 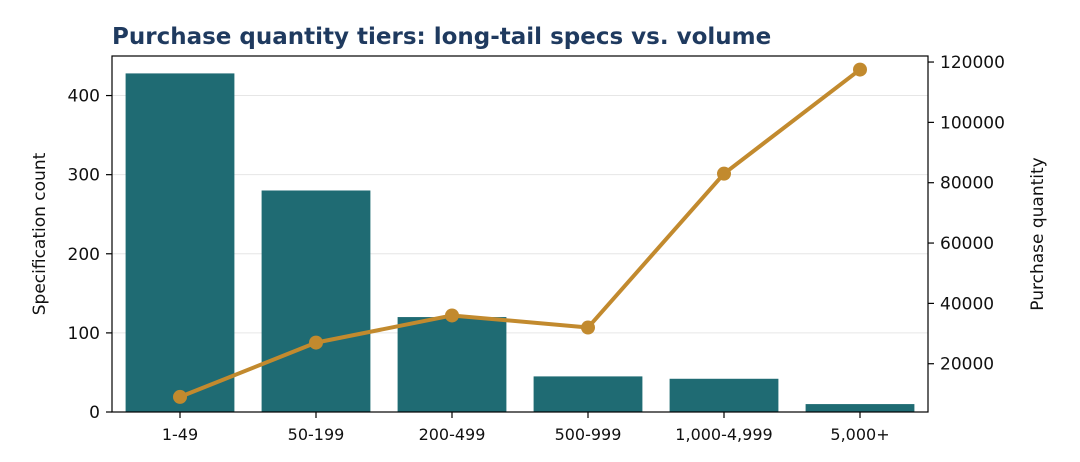 What do you see at coordinates (966, 214) in the screenshot?
I see `y-axis-right: 20000 40000 60000 80000 100000 120000` at bounding box center [966, 214].